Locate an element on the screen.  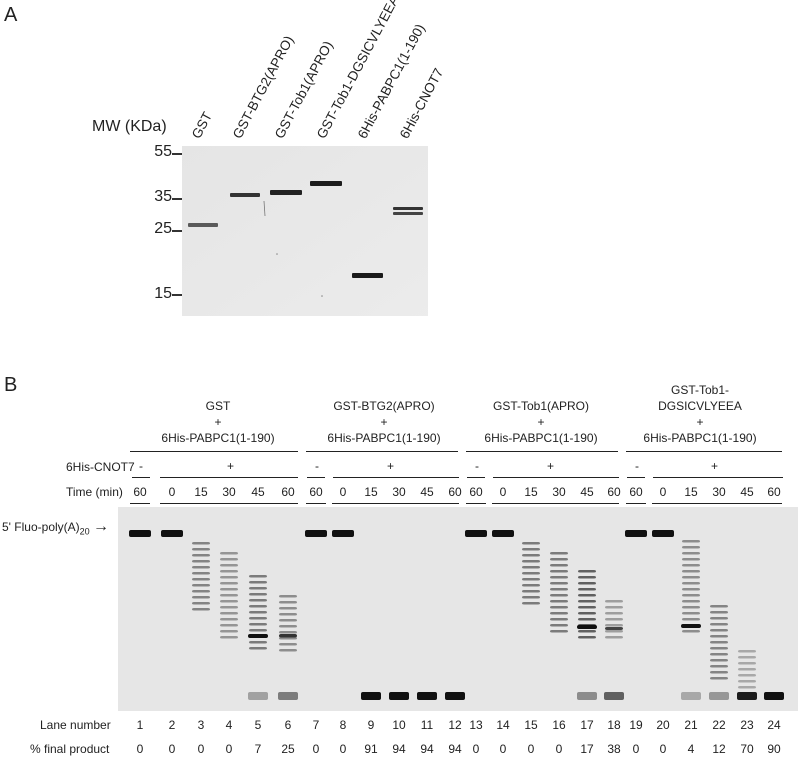
final-product-value: 91 is located at coordinates (371, 749).